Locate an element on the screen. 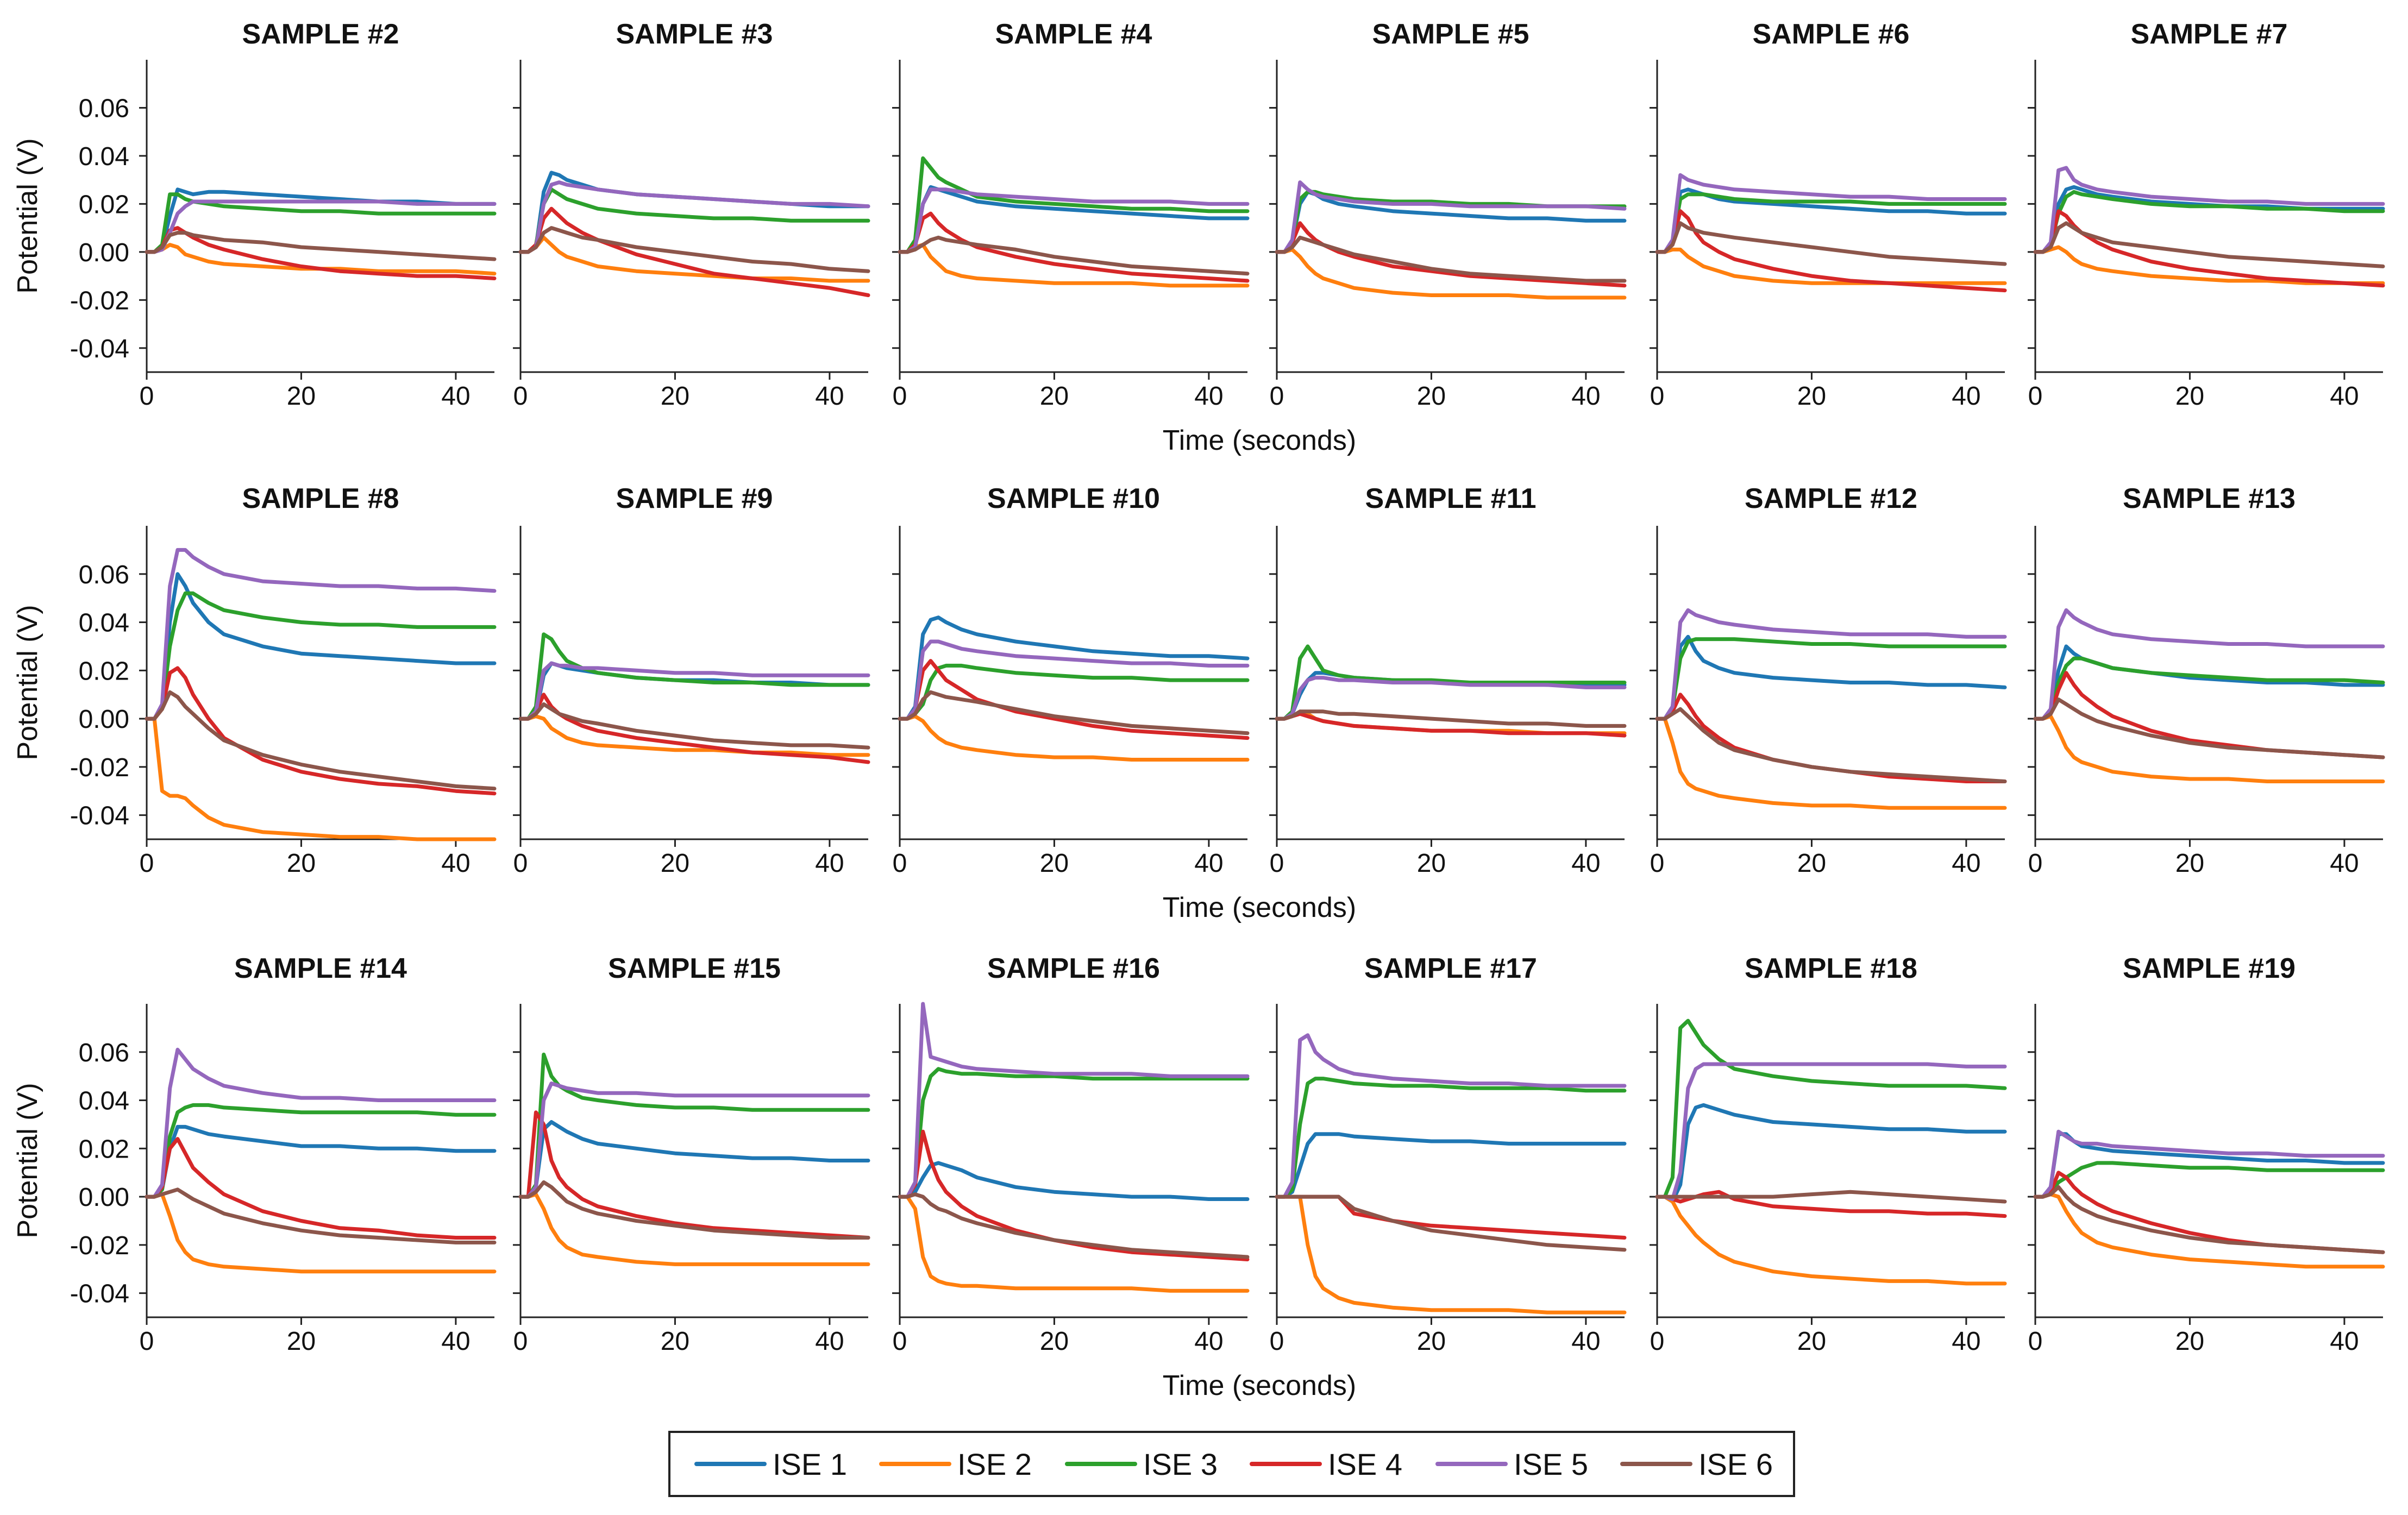 The width and height of the screenshot is (2408, 1515). legend-label: ISE 6 is located at coordinates (1735, 1464).